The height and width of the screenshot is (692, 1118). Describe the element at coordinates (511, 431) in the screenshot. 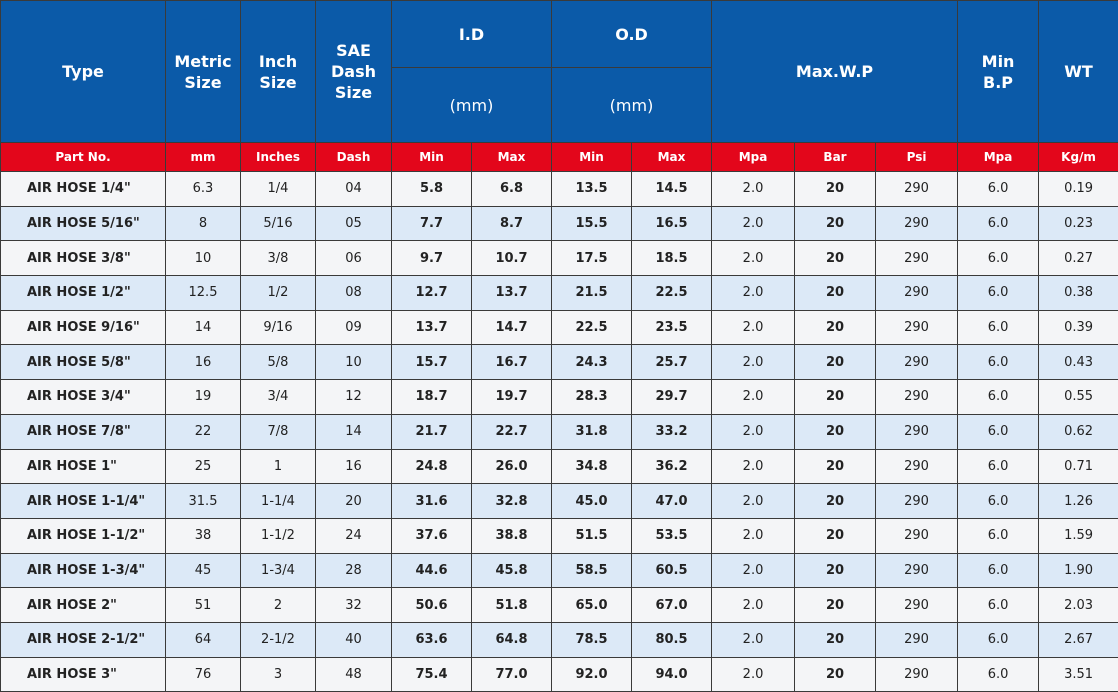

I see `data-cell: 22.7` at that location.